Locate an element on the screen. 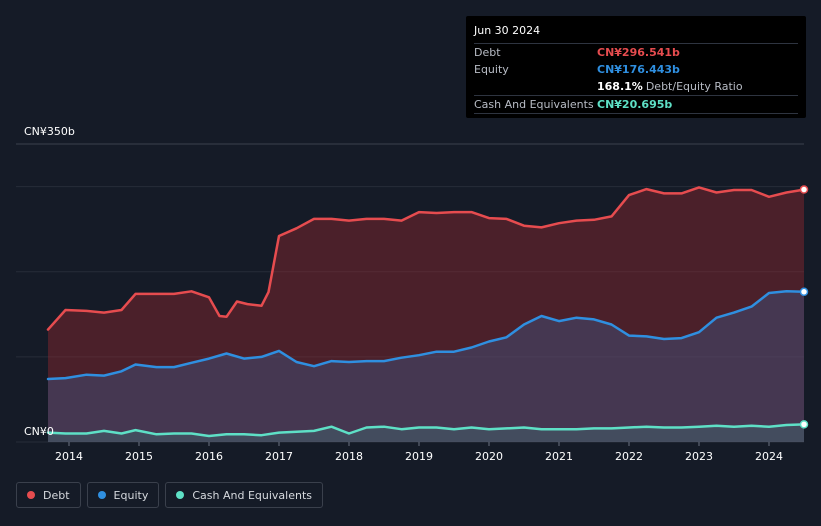 This screenshot has height=526, width=821. tooltip-date: Jun 30 2024 is located at coordinates (507, 30).